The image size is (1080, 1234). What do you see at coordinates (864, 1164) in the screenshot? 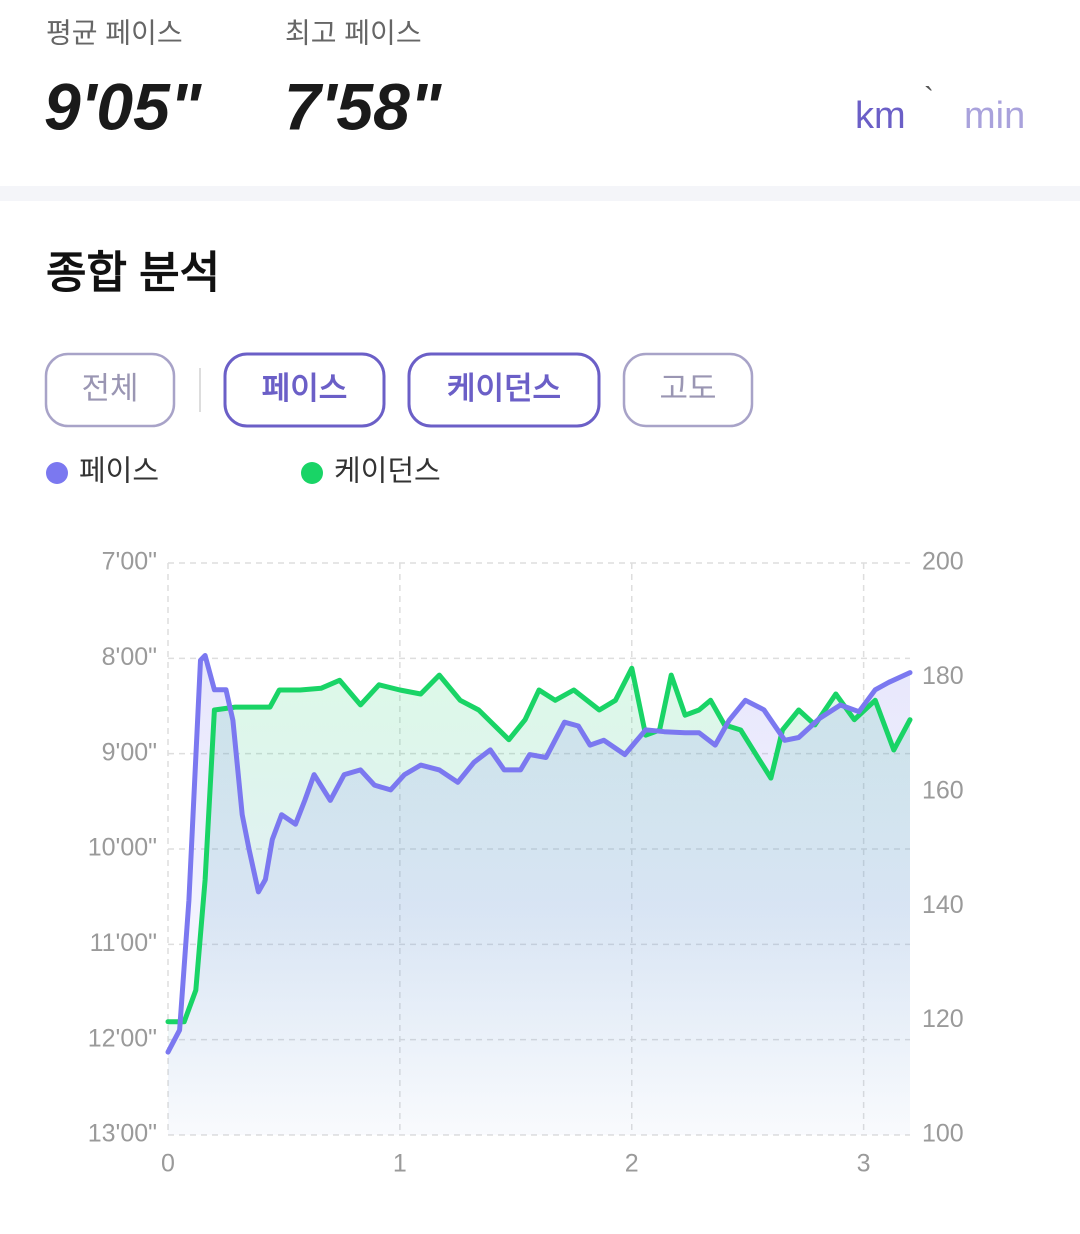
I see `x-tick-label: 3` at bounding box center [864, 1164].